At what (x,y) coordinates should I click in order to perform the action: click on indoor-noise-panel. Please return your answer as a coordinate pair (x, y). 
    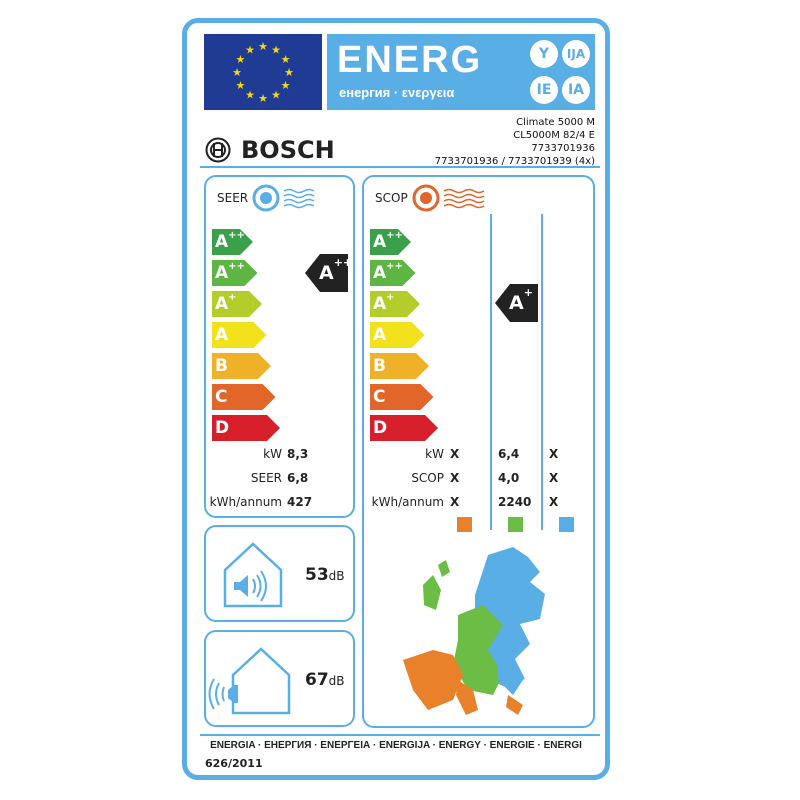
    Looking at the image, I should click on (279, 573).